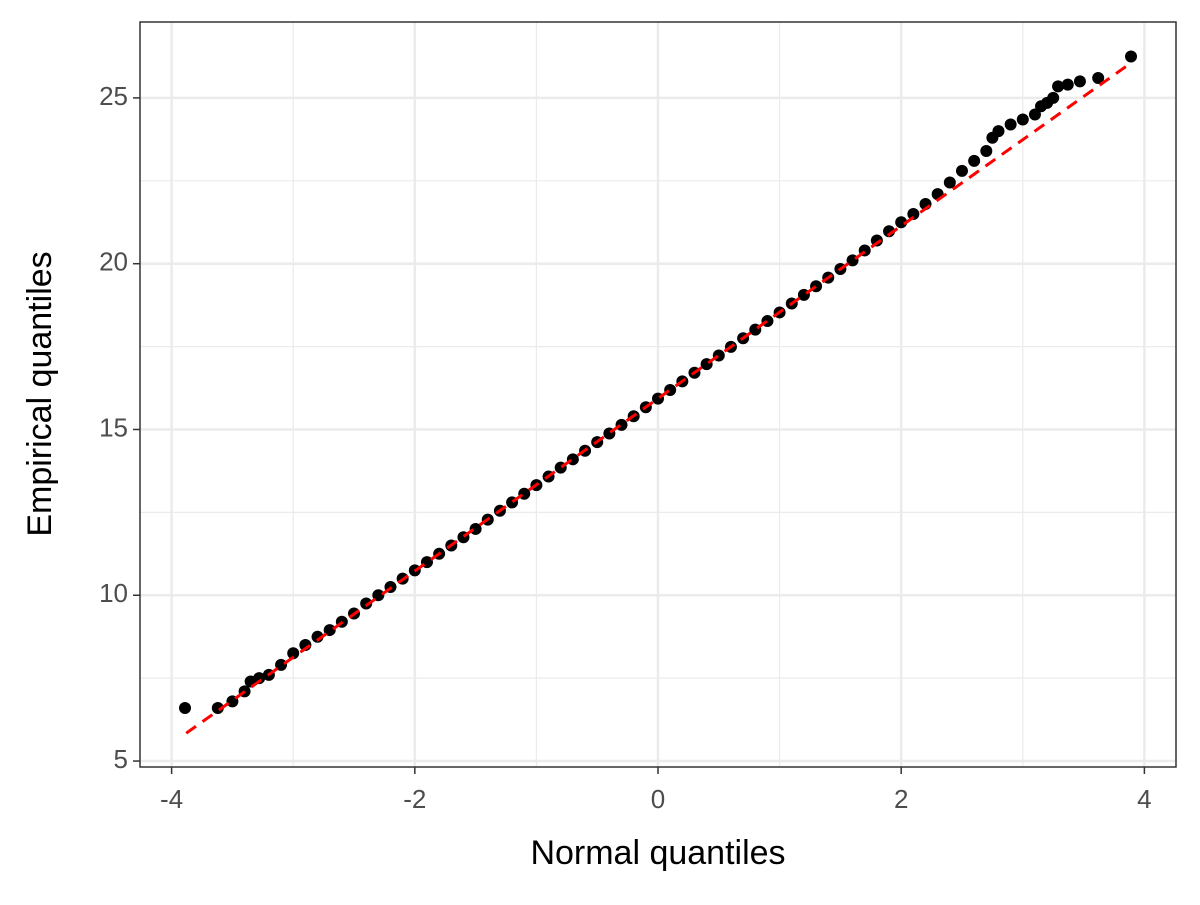  What do you see at coordinates (901, 799) in the screenshot?
I see `x-tick-label: 2` at bounding box center [901, 799].